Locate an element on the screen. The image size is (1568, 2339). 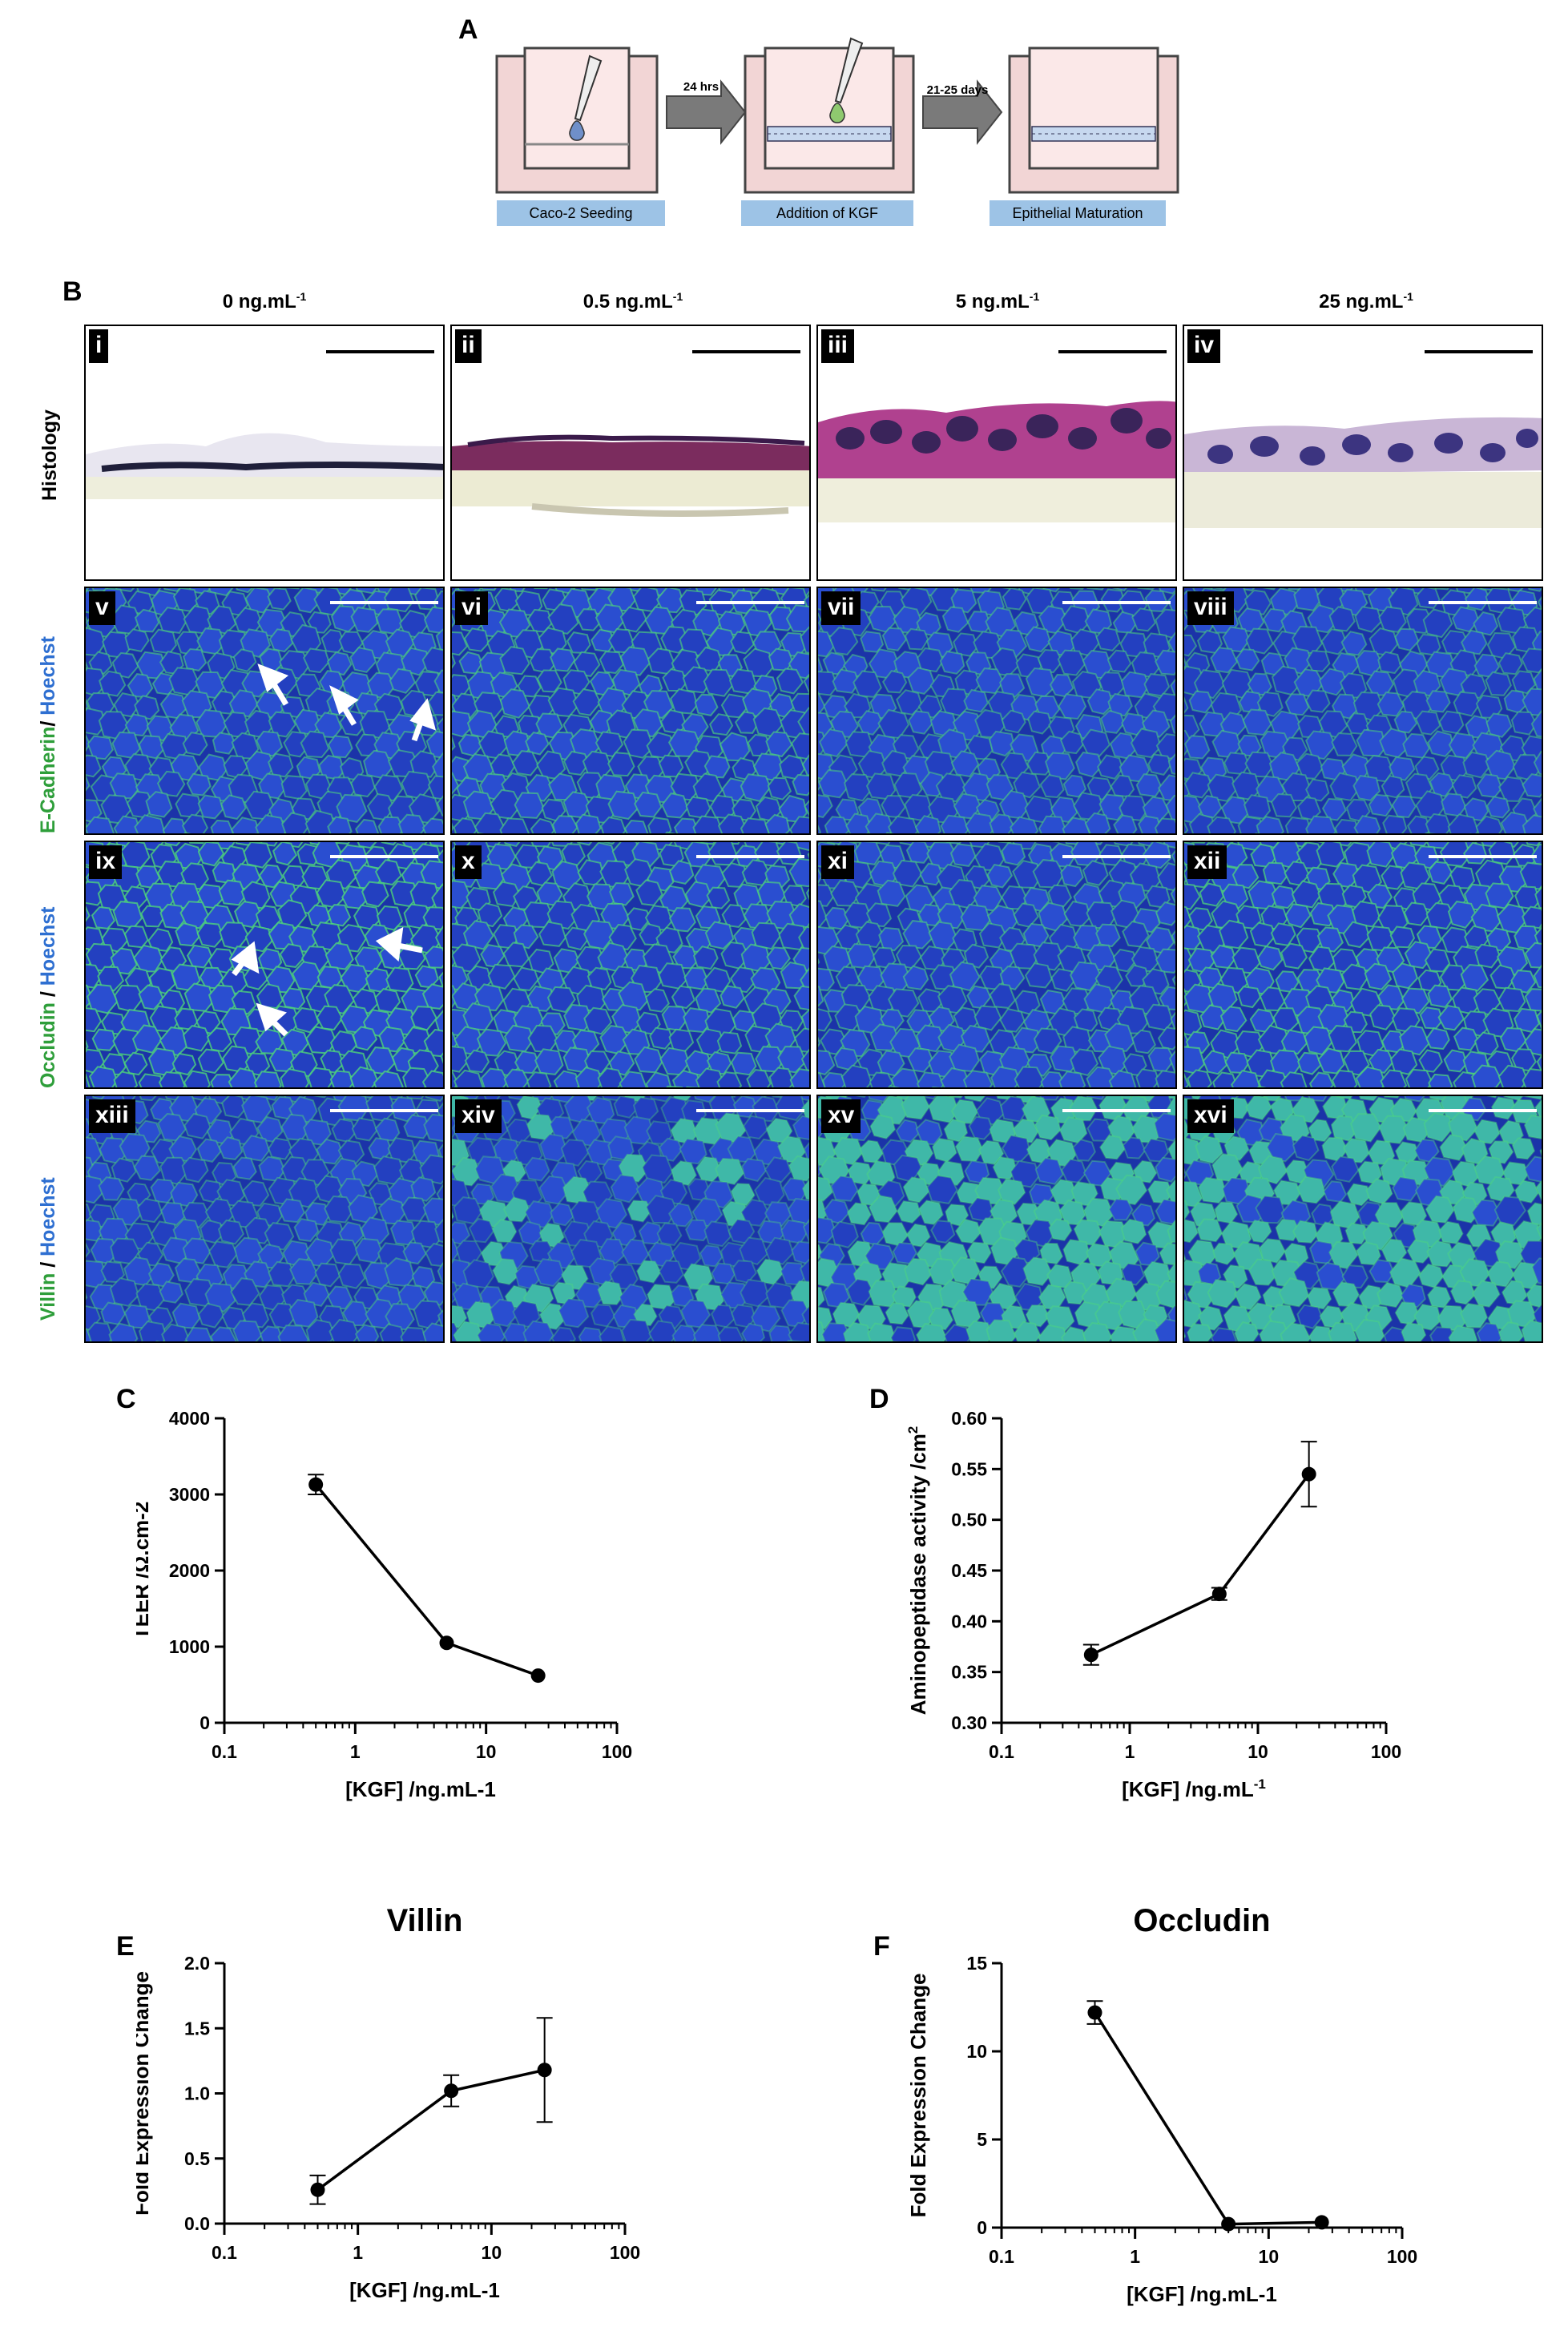
y-tick-label: 3000 is located at coordinates (189, 1494).